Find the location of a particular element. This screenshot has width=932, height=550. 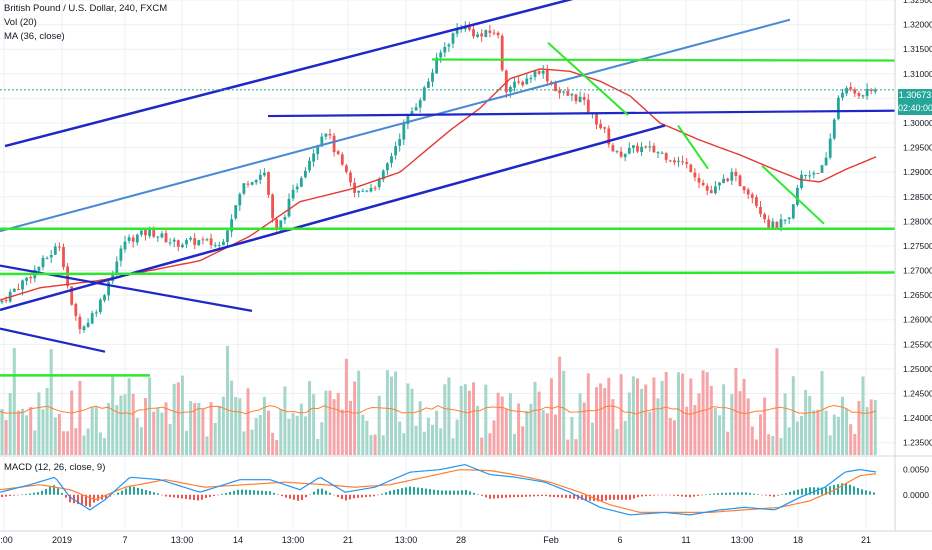

time-tick-label: 28 is located at coordinates (461, 540).